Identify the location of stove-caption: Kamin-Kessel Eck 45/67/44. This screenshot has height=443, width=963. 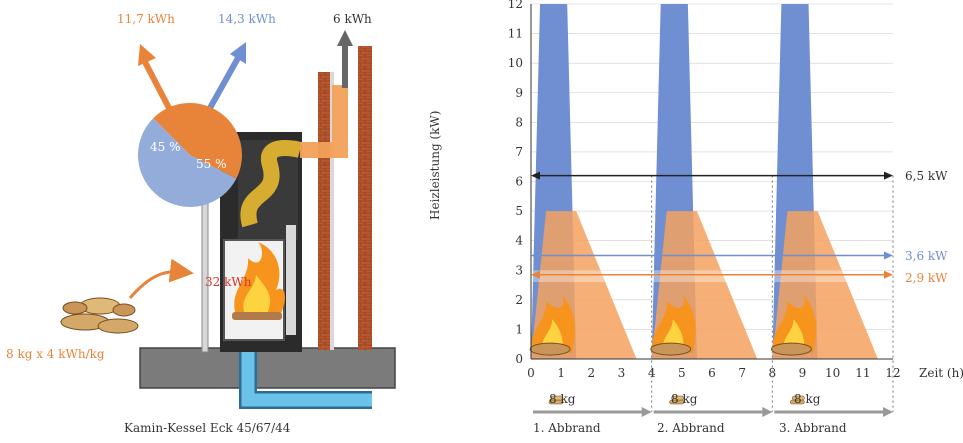
(207, 428).